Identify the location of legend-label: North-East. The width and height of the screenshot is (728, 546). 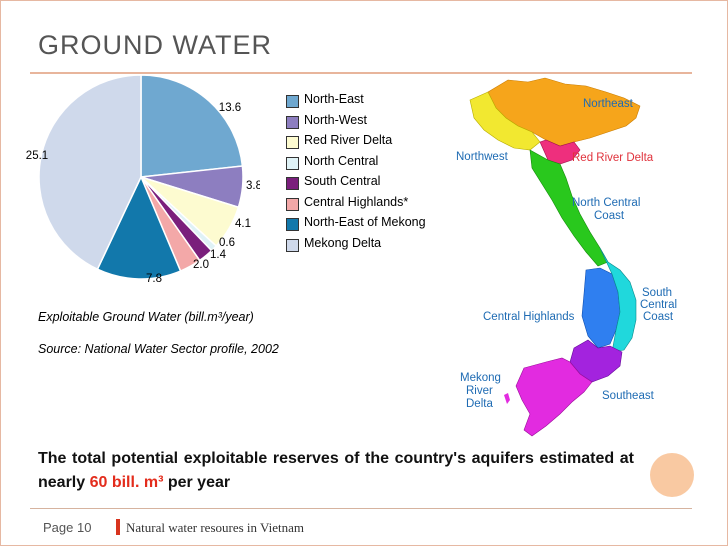
(334, 99).